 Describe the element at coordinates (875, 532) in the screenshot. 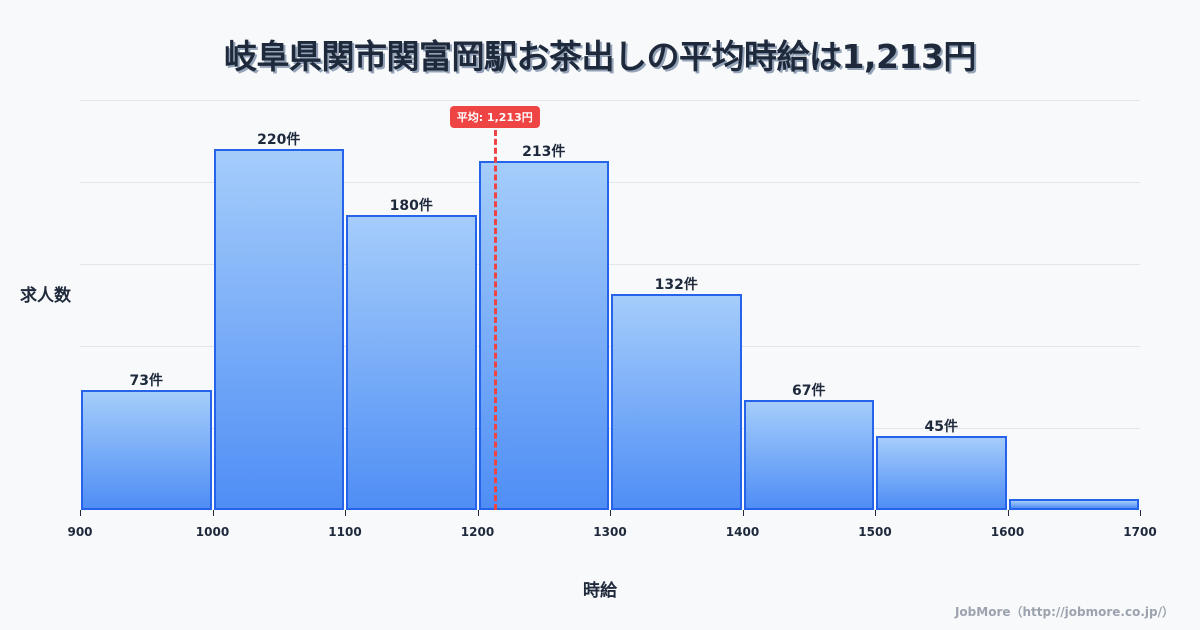

I see `x-axis-tick-label: 1500` at that location.